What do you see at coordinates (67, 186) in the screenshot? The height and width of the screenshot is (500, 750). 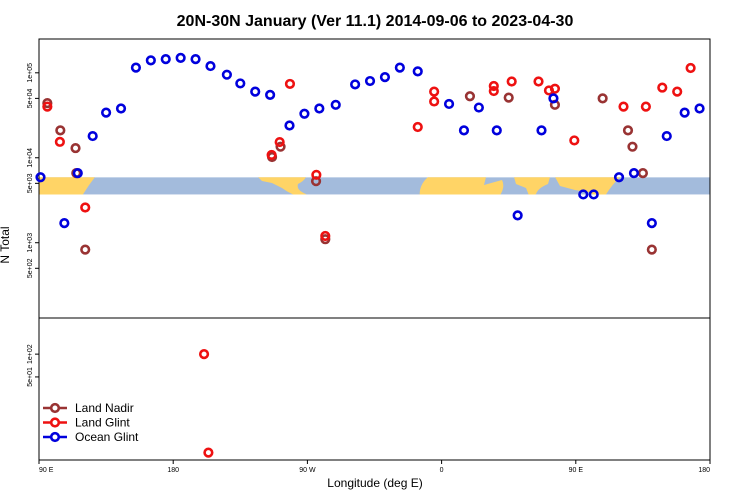 I see `land-asia` at bounding box center [67, 186].